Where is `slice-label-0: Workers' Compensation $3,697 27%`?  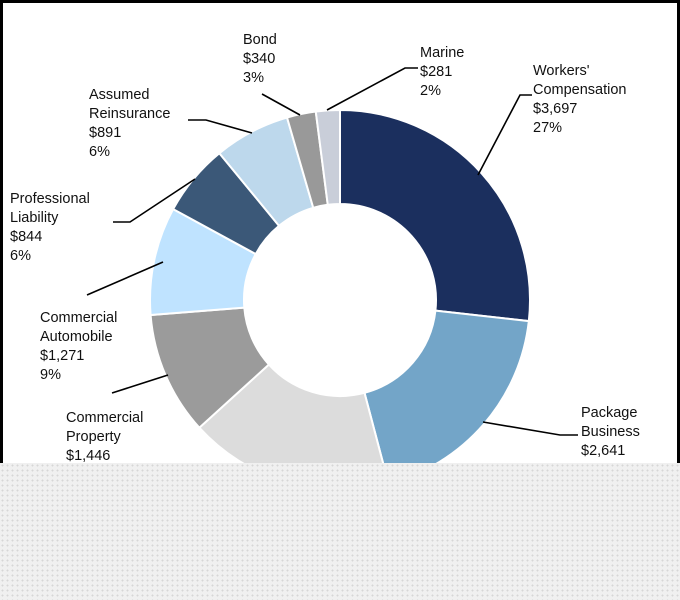 slice-label-0: Workers' Compensation $3,697 27% is located at coordinates (580, 99).